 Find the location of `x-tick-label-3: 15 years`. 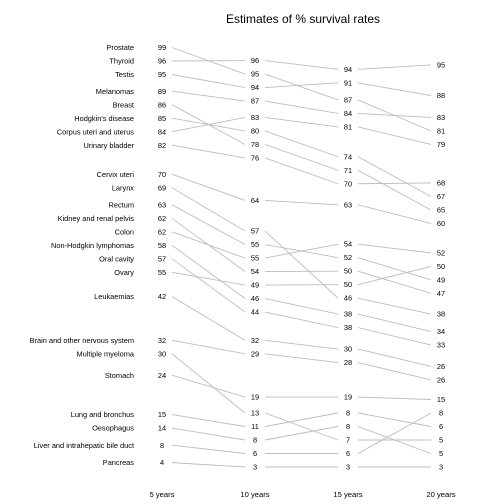

x-tick-label-3: 15 years is located at coordinates (347, 494).